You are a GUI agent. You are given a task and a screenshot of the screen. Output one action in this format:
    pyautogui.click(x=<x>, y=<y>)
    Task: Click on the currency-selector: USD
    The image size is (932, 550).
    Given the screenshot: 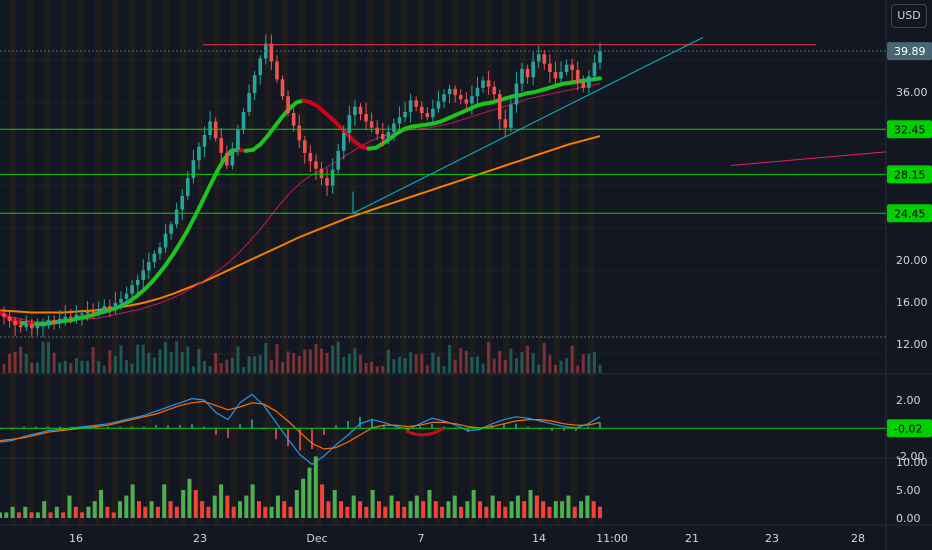 What is the action you would take?
    pyautogui.click(x=909, y=16)
    